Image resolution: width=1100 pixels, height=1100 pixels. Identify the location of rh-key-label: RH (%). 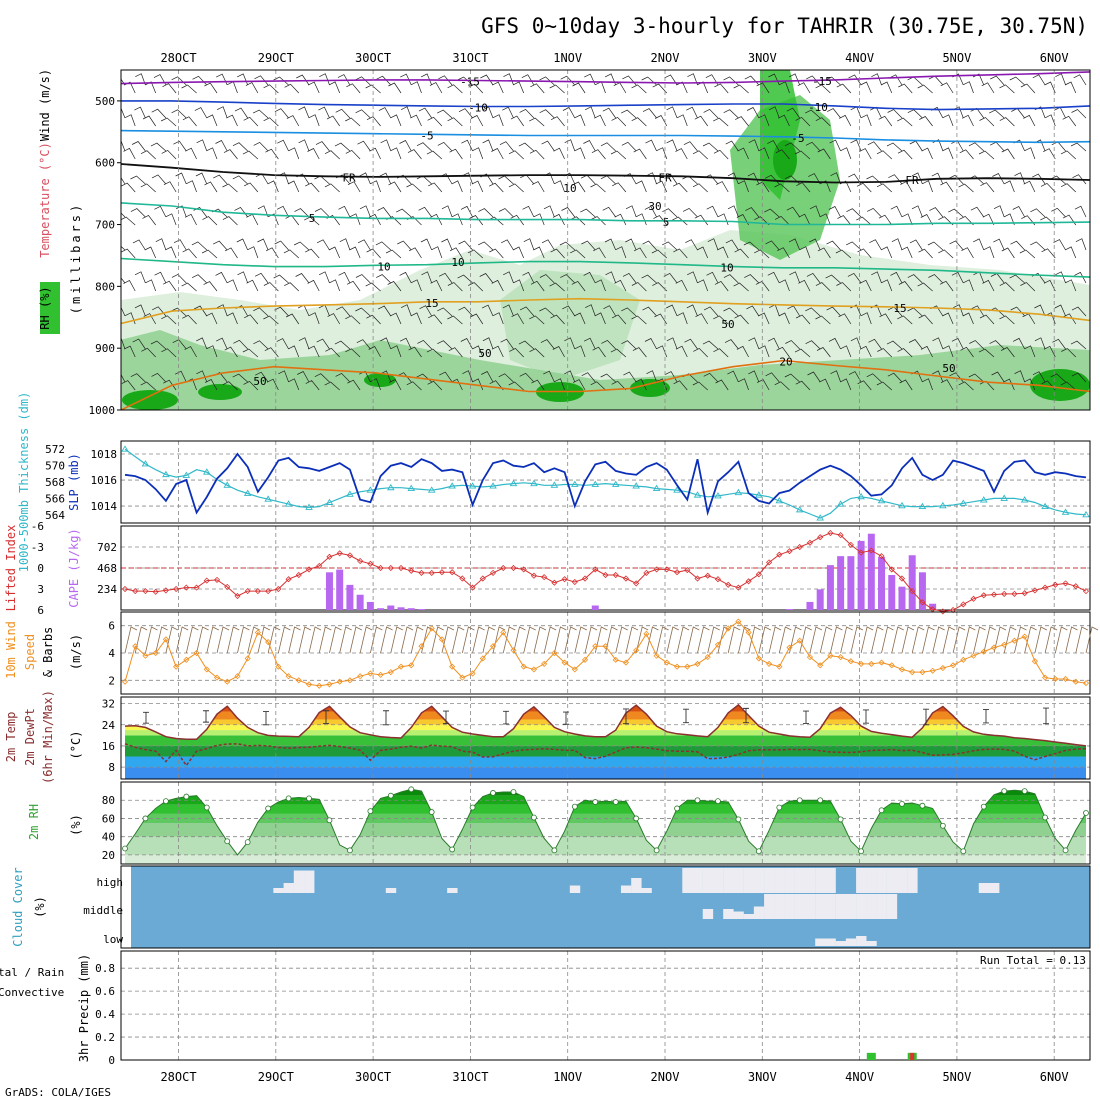
(45, 307).